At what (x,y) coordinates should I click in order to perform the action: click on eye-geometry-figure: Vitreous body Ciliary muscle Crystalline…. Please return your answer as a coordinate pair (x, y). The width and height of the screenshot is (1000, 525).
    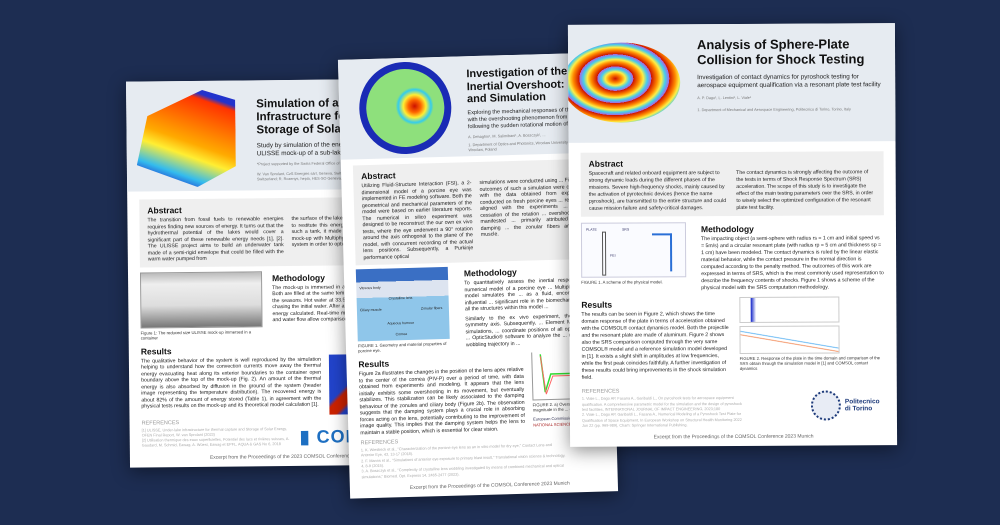
    Looking at the image, I should click on (402, 304).